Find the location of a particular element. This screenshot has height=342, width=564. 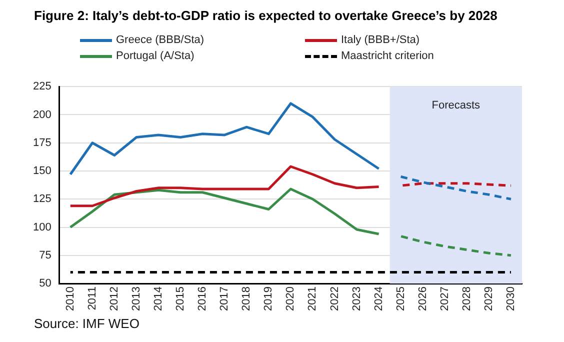

x-tick-label: 2017 is located at coordinates (224, 299).